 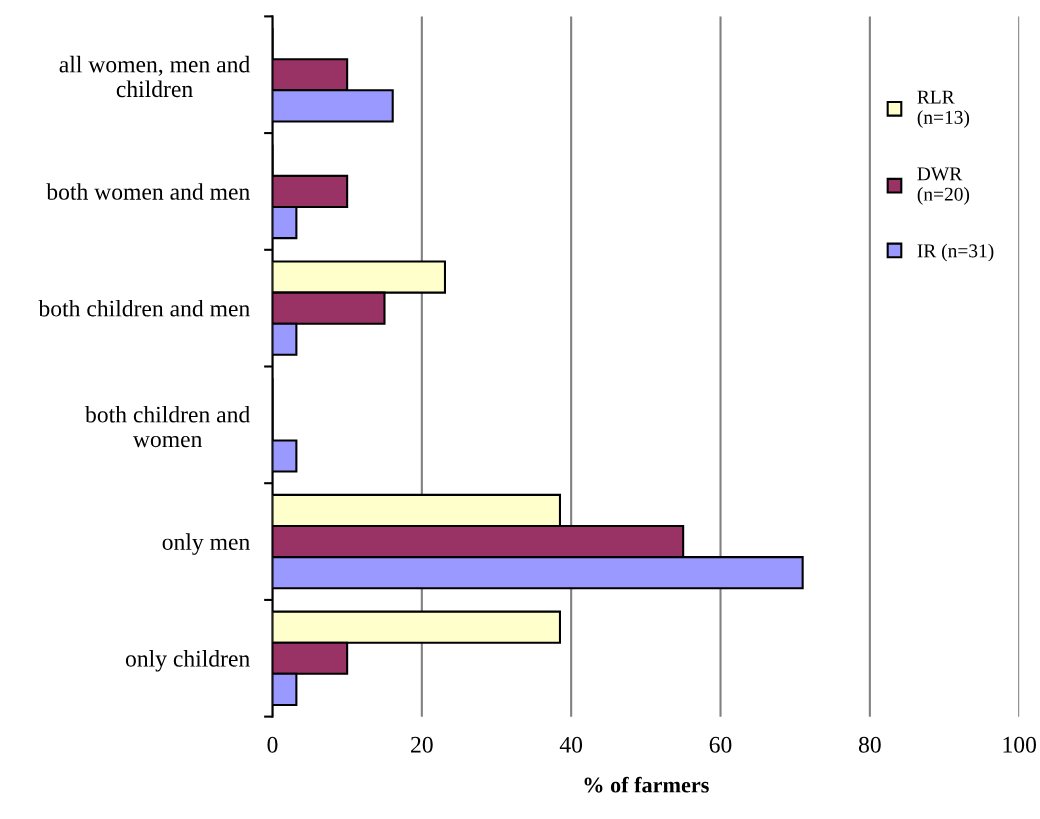 What do you see at coordinates (869, 744) in the screenshot?
I see `x-tick-label: 80` at bounding box center [869, 744].